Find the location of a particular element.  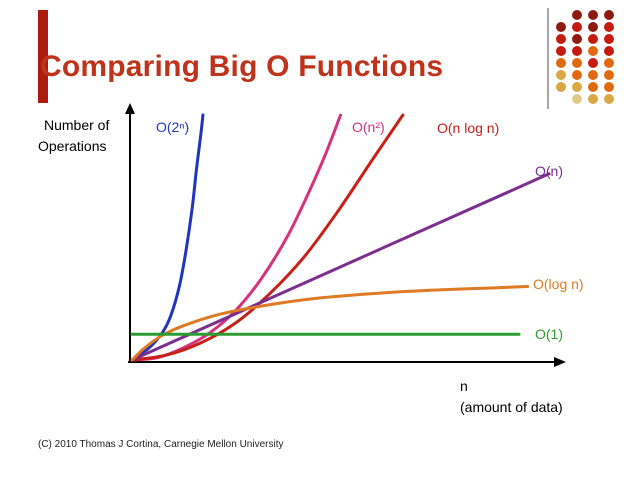

accent-bar is located at coordinates (43, 56).